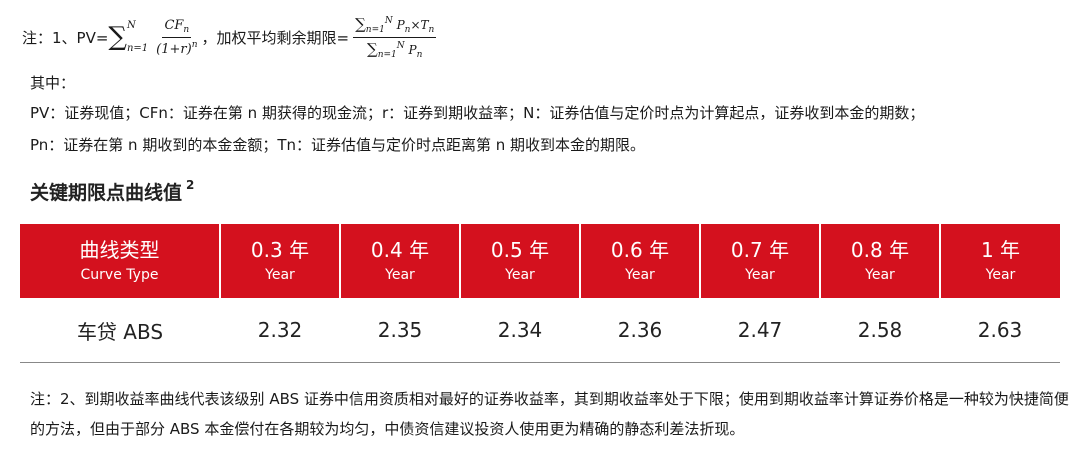 Image resolution: width=1080 pixels, height=452 pixels. I want to click on formula-separator: ，加权平均剩余期限=, so click(275, 37).